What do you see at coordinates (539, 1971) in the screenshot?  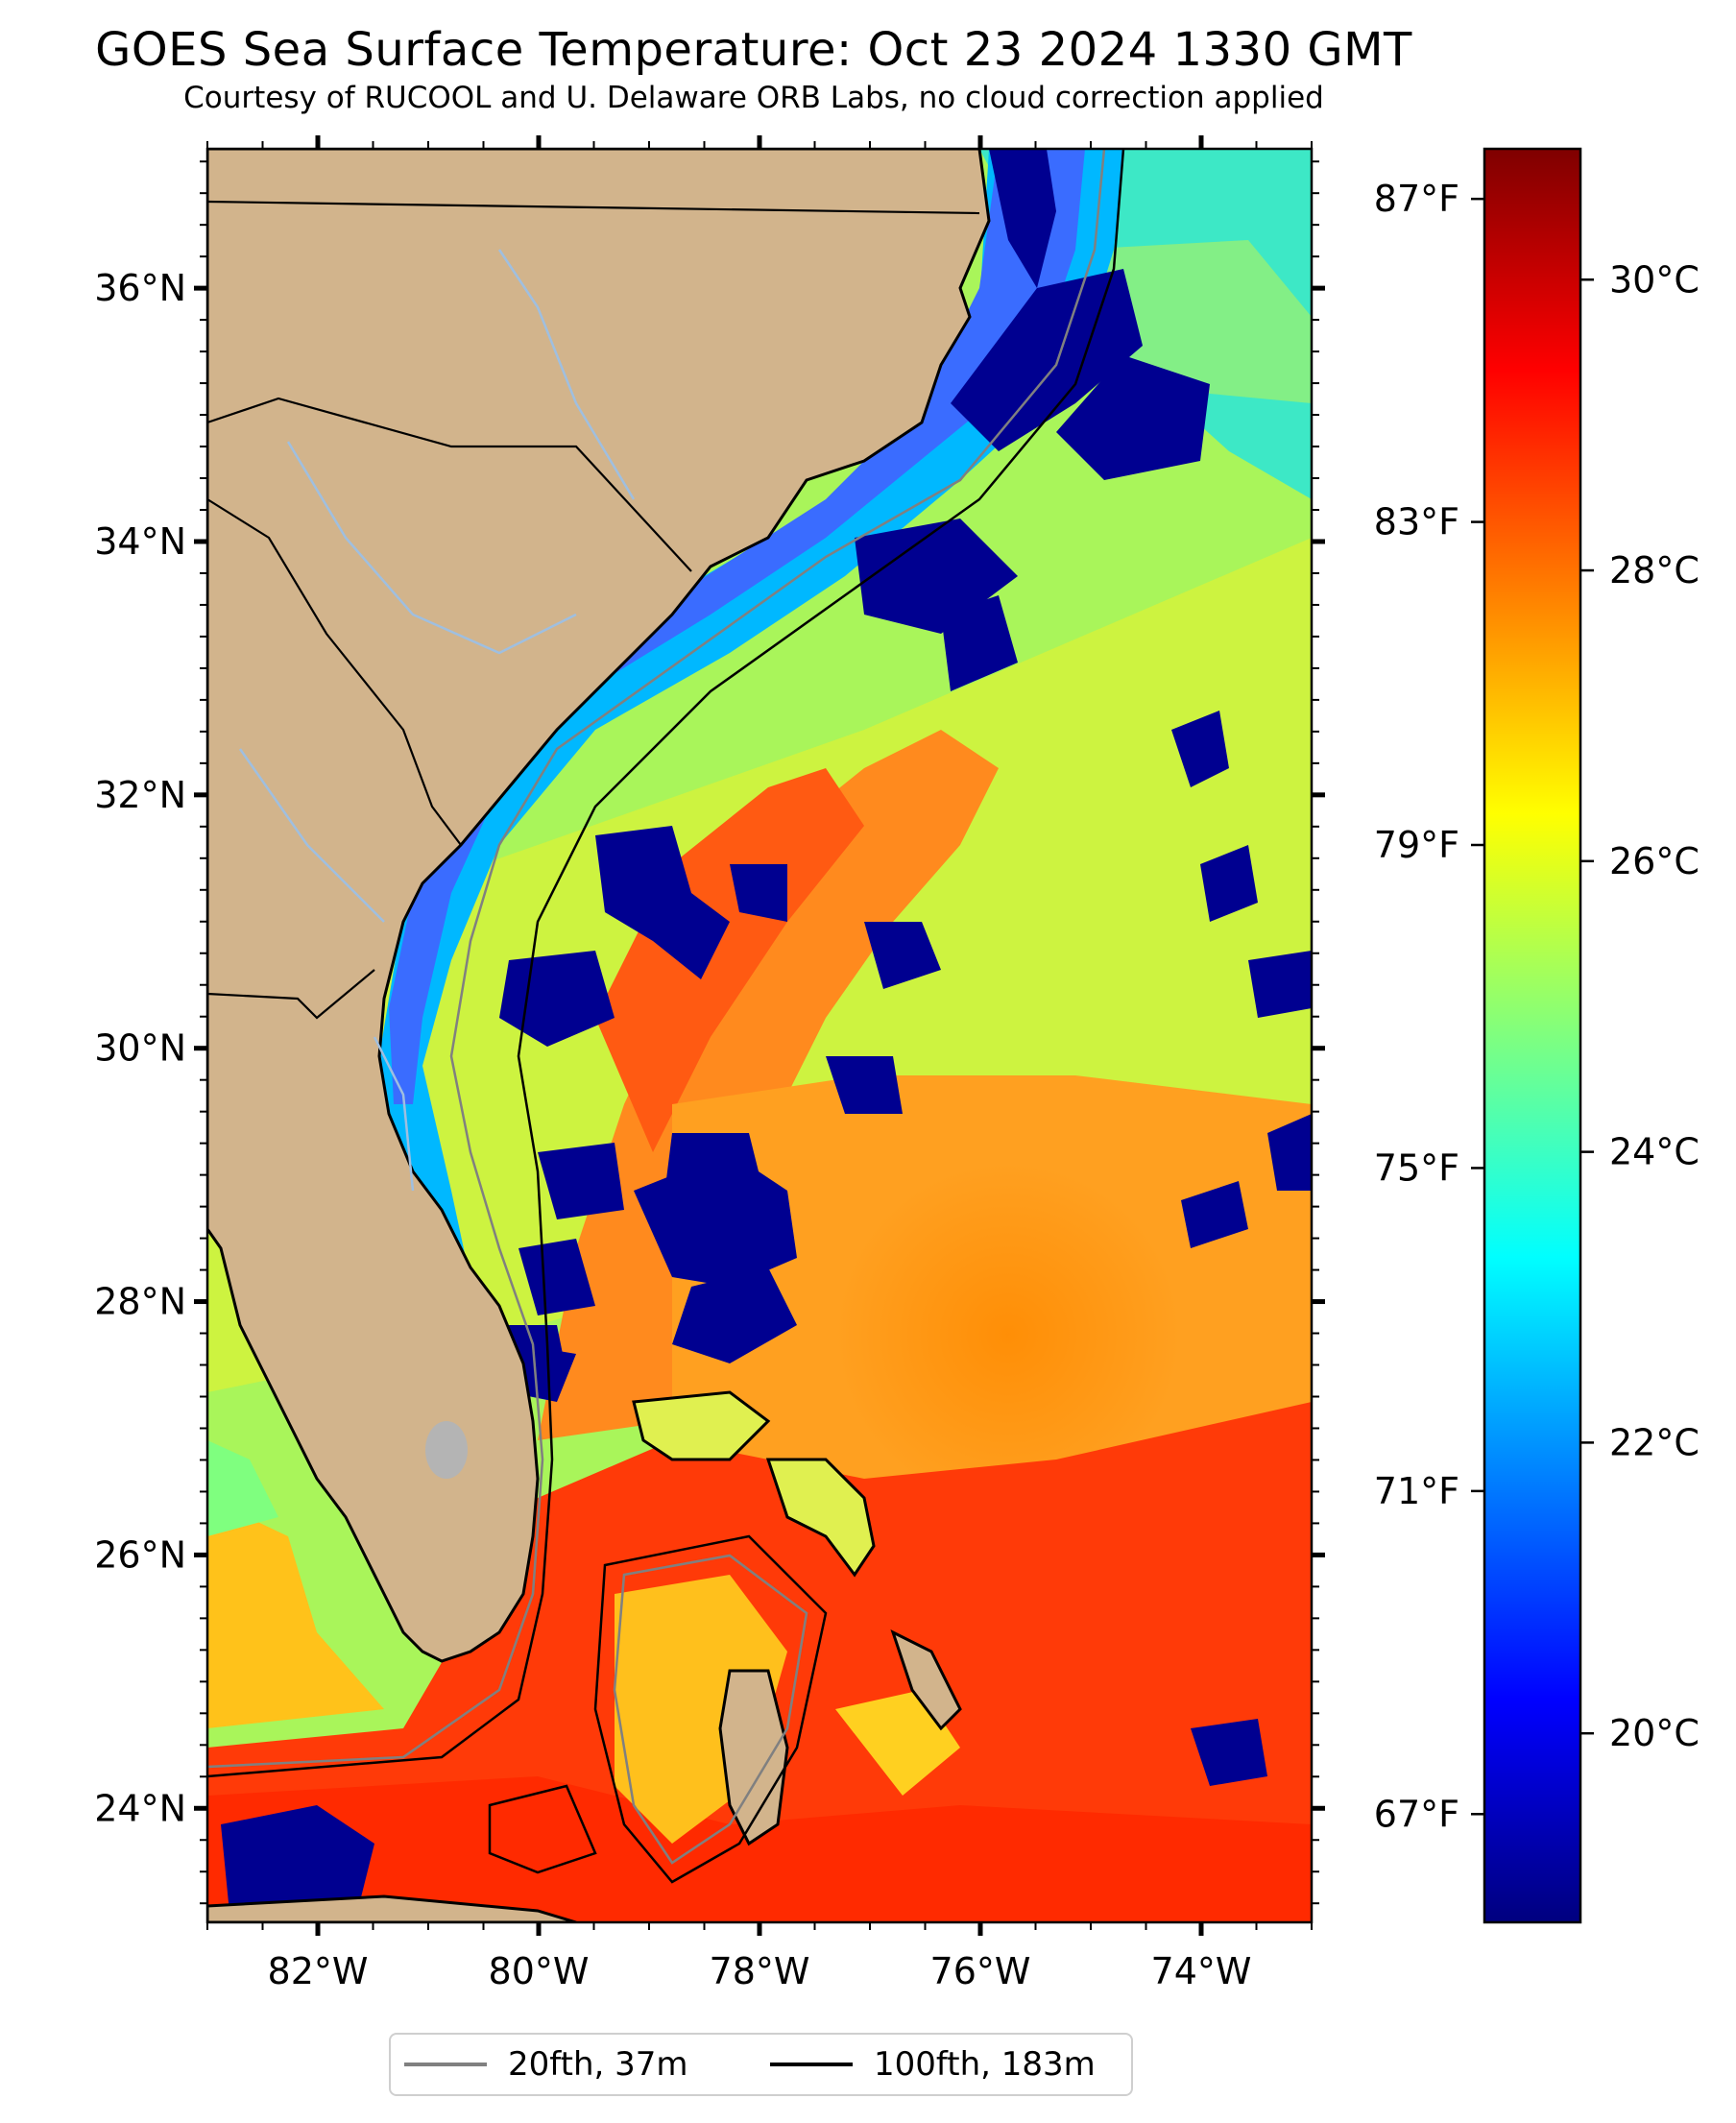 I see `lon-tick-label: 80°W` at bounding box center [539, 1971].